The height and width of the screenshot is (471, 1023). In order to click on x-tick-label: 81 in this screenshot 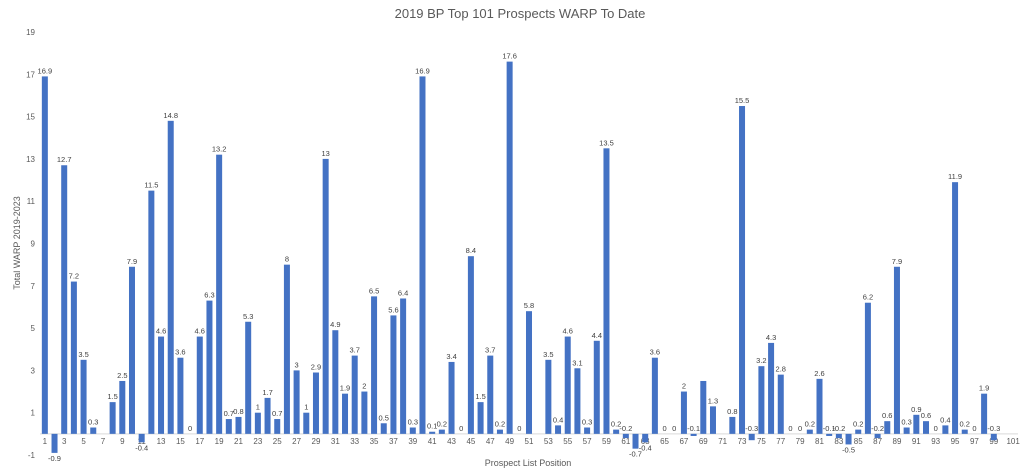, I will do `click(819, 441)`.